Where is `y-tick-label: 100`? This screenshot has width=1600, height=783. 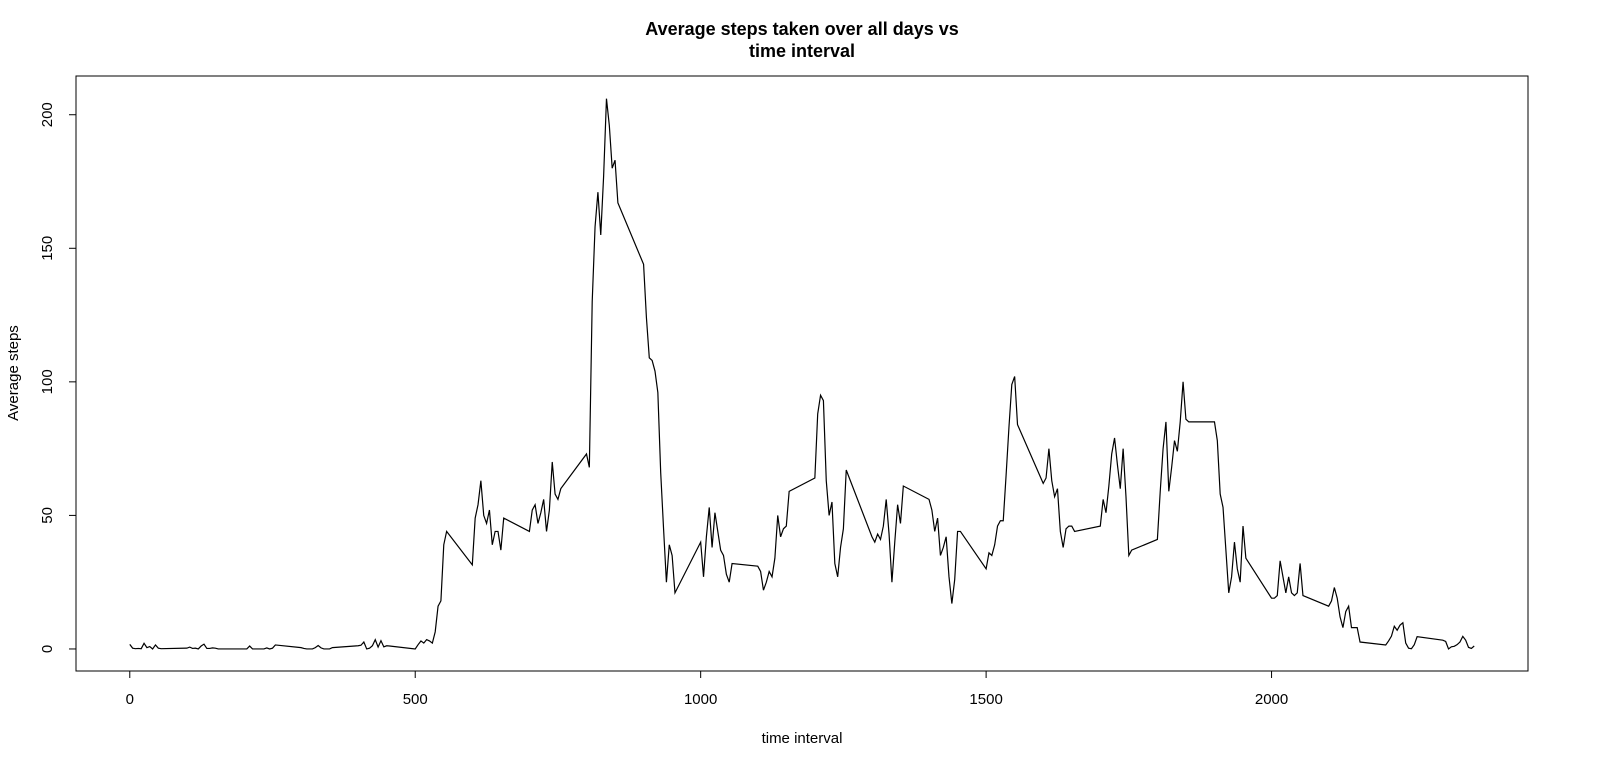
y-tick-label: 100 is located at coordinates (47, 381).